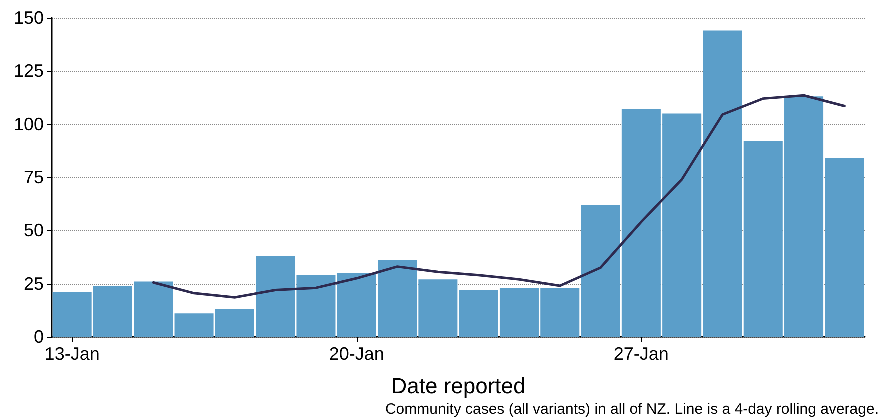 This screenshot has width=883, height=419. Describe the element at coordinates (72, 354) in the screenshot. I see `x-tick-label: 13-Jan` at that location.